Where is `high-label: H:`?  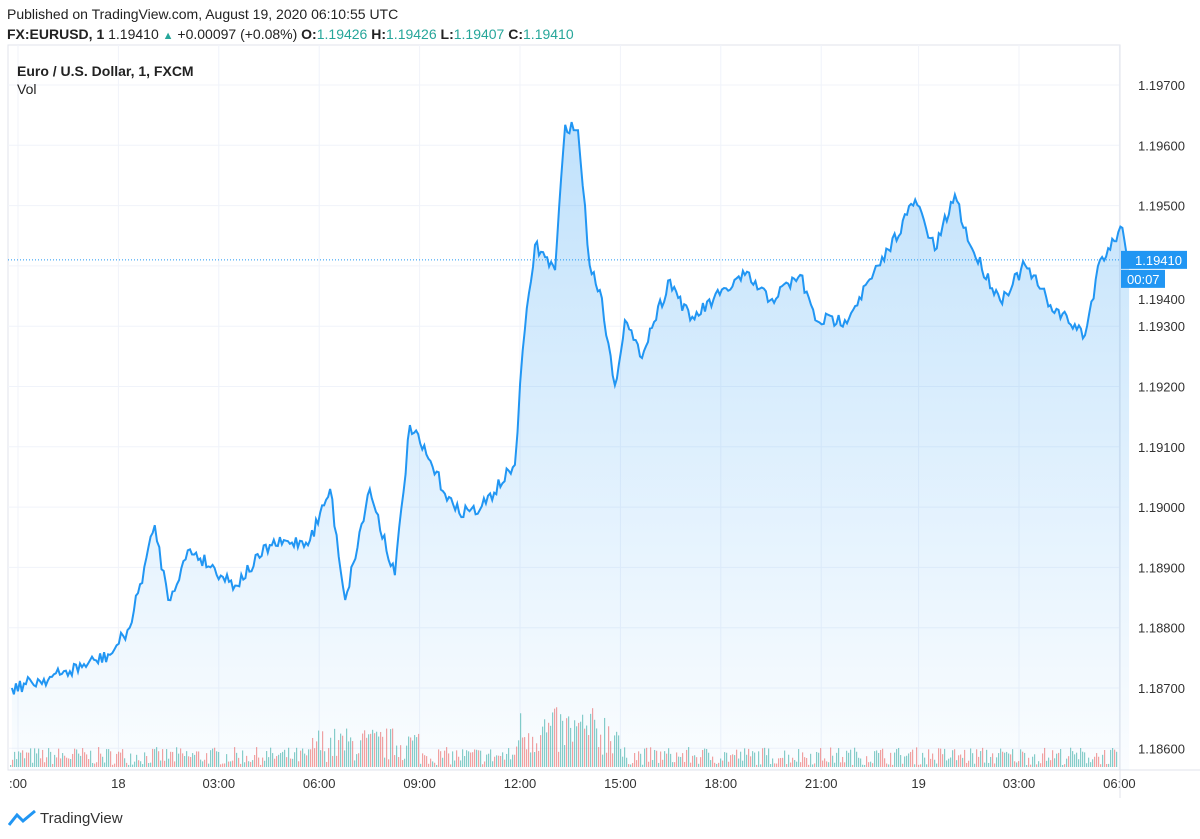
high-label: H: is located at coordinates (379, 34).